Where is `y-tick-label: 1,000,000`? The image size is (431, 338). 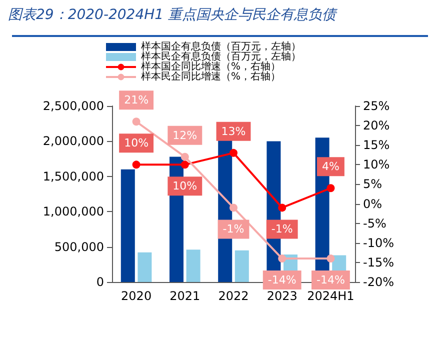 y-tick-label: 1,000,000 is located at coordinates (73, 211).